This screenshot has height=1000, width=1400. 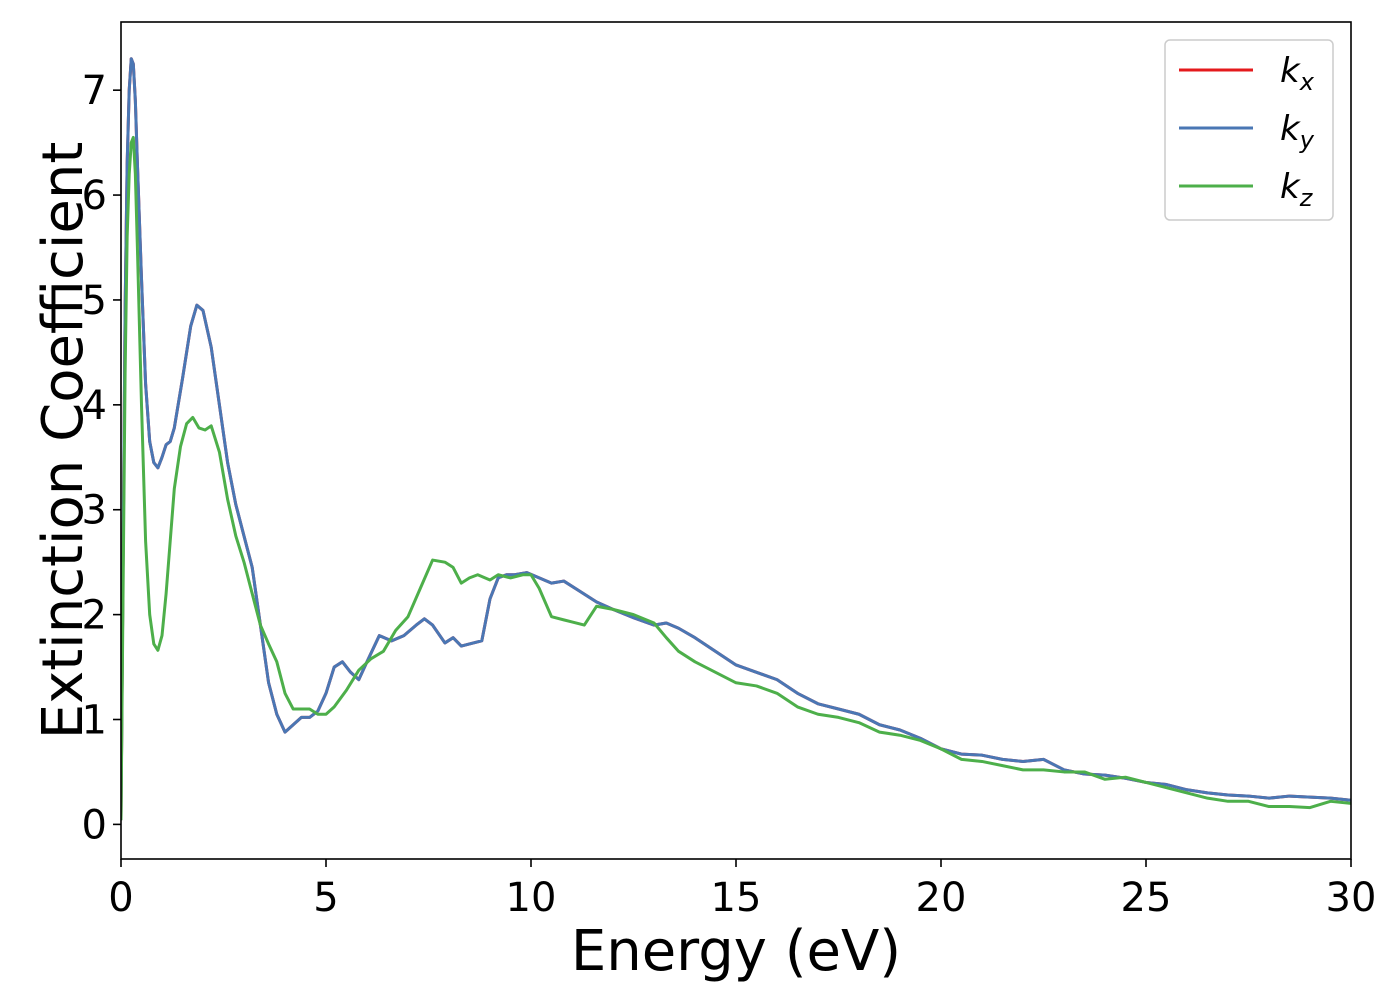 I want to click on y-tick-label: 5, so click(x=94, y=301).